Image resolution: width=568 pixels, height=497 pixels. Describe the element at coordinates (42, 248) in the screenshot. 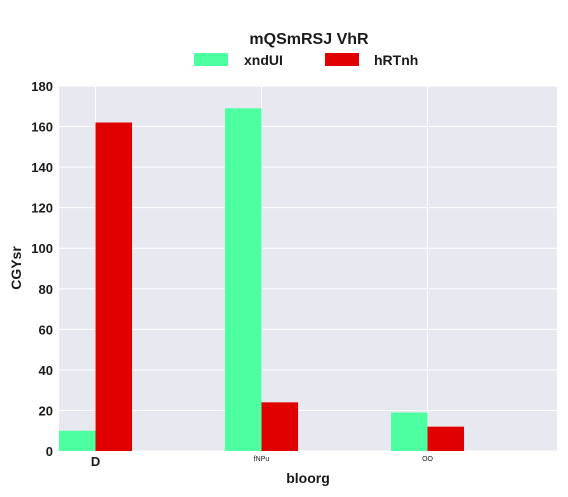

I see `y-tick-label: 100` at that location.